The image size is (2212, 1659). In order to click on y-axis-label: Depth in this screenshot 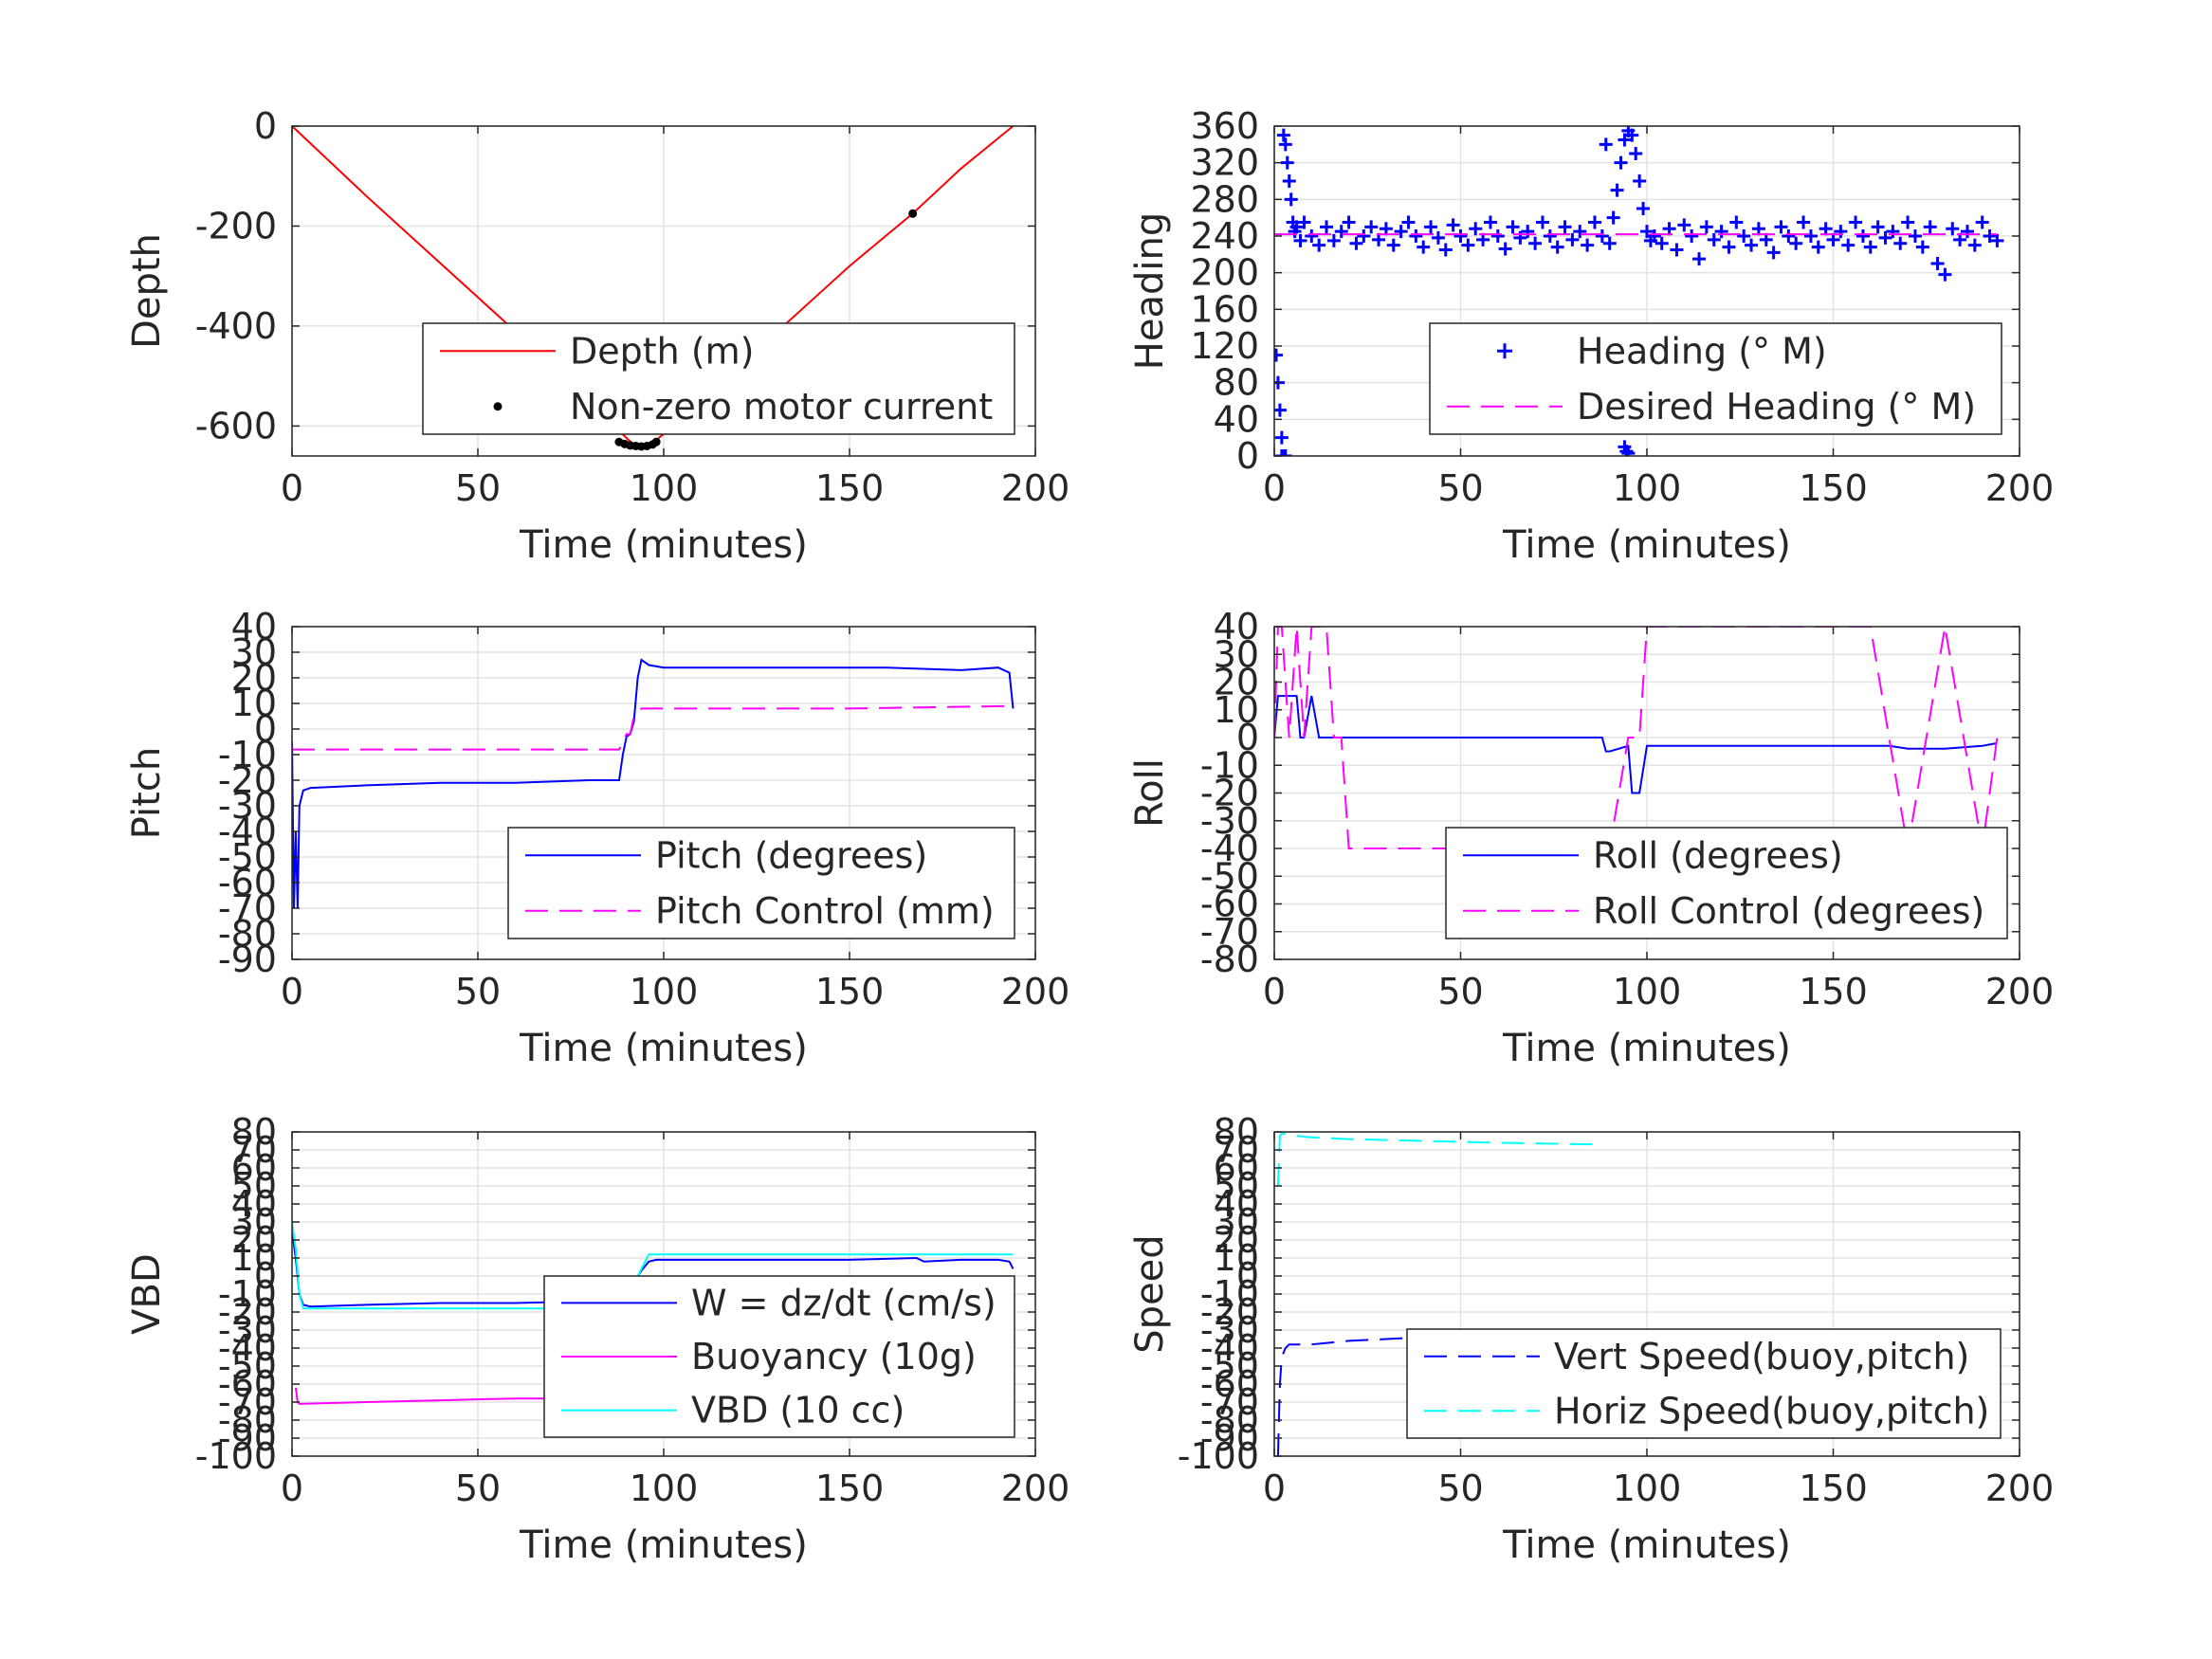, I will do `click(147, 291)`.